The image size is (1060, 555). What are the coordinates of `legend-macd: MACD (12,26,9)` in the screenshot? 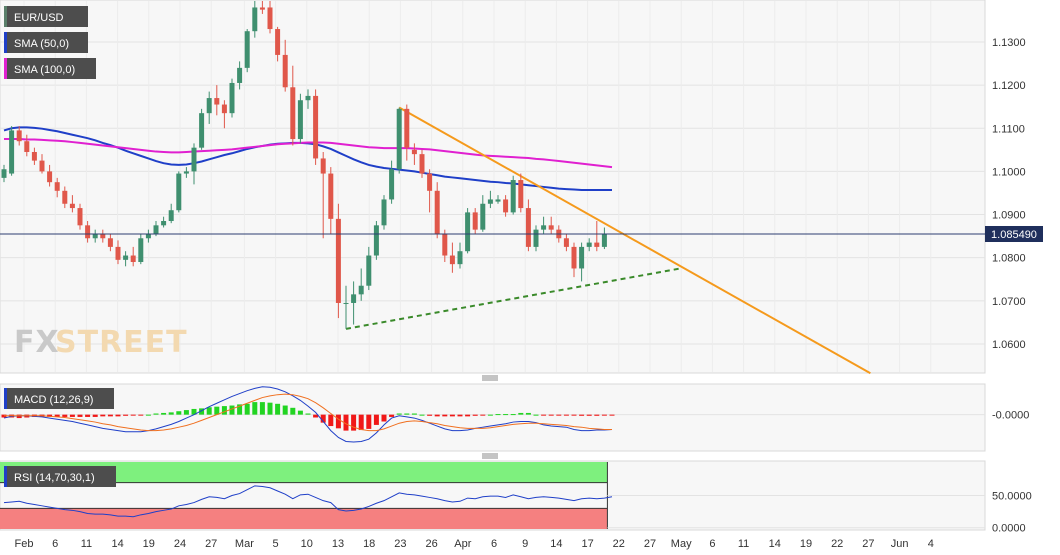 It's located at (59, 398).